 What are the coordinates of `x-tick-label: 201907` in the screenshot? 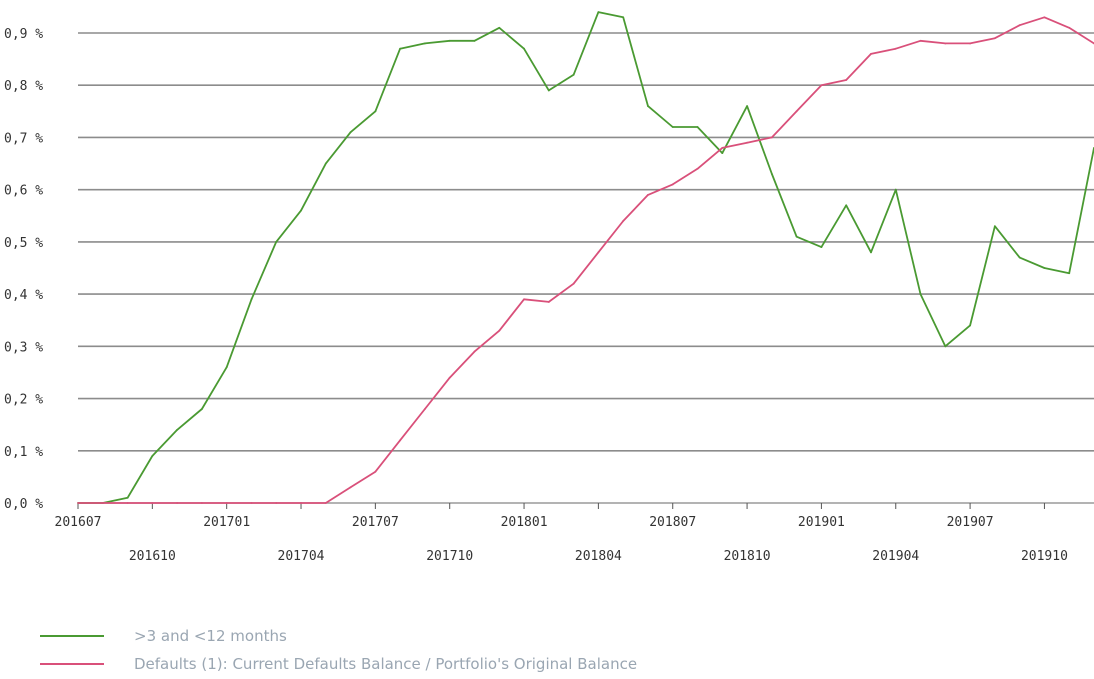 It's located at (970, 522).